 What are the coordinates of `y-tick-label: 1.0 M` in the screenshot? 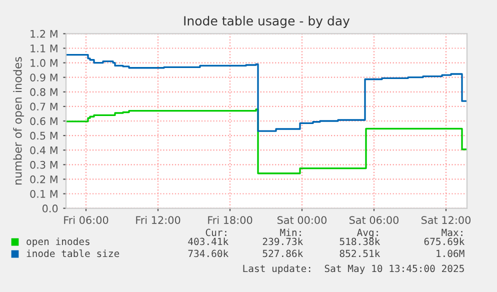 It's located at (44, 63).